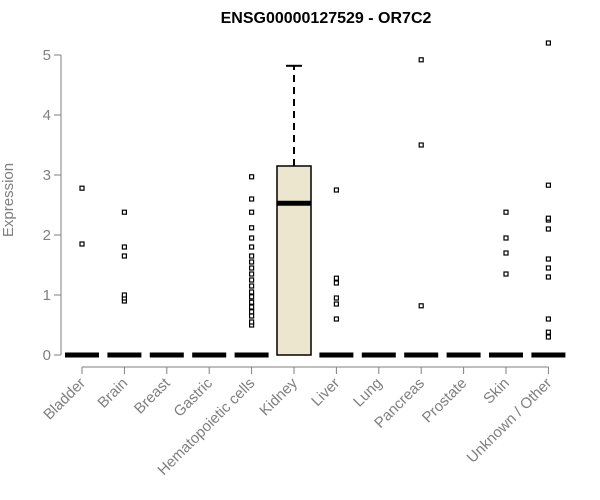 This screenshot has width=600, height=500. What do you see at coordinates (47, 55) in the screenshot?
I see `y-tick-label: 5` at bounding box center [47, 55].